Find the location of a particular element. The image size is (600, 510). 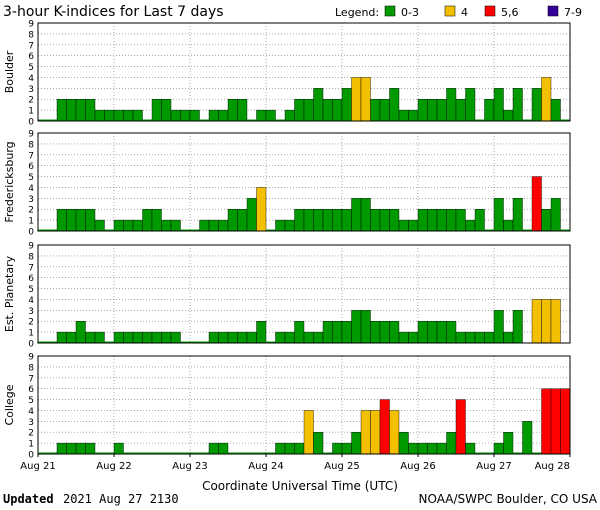

y-tick-label: 8 is located at coordinates (31, 257).